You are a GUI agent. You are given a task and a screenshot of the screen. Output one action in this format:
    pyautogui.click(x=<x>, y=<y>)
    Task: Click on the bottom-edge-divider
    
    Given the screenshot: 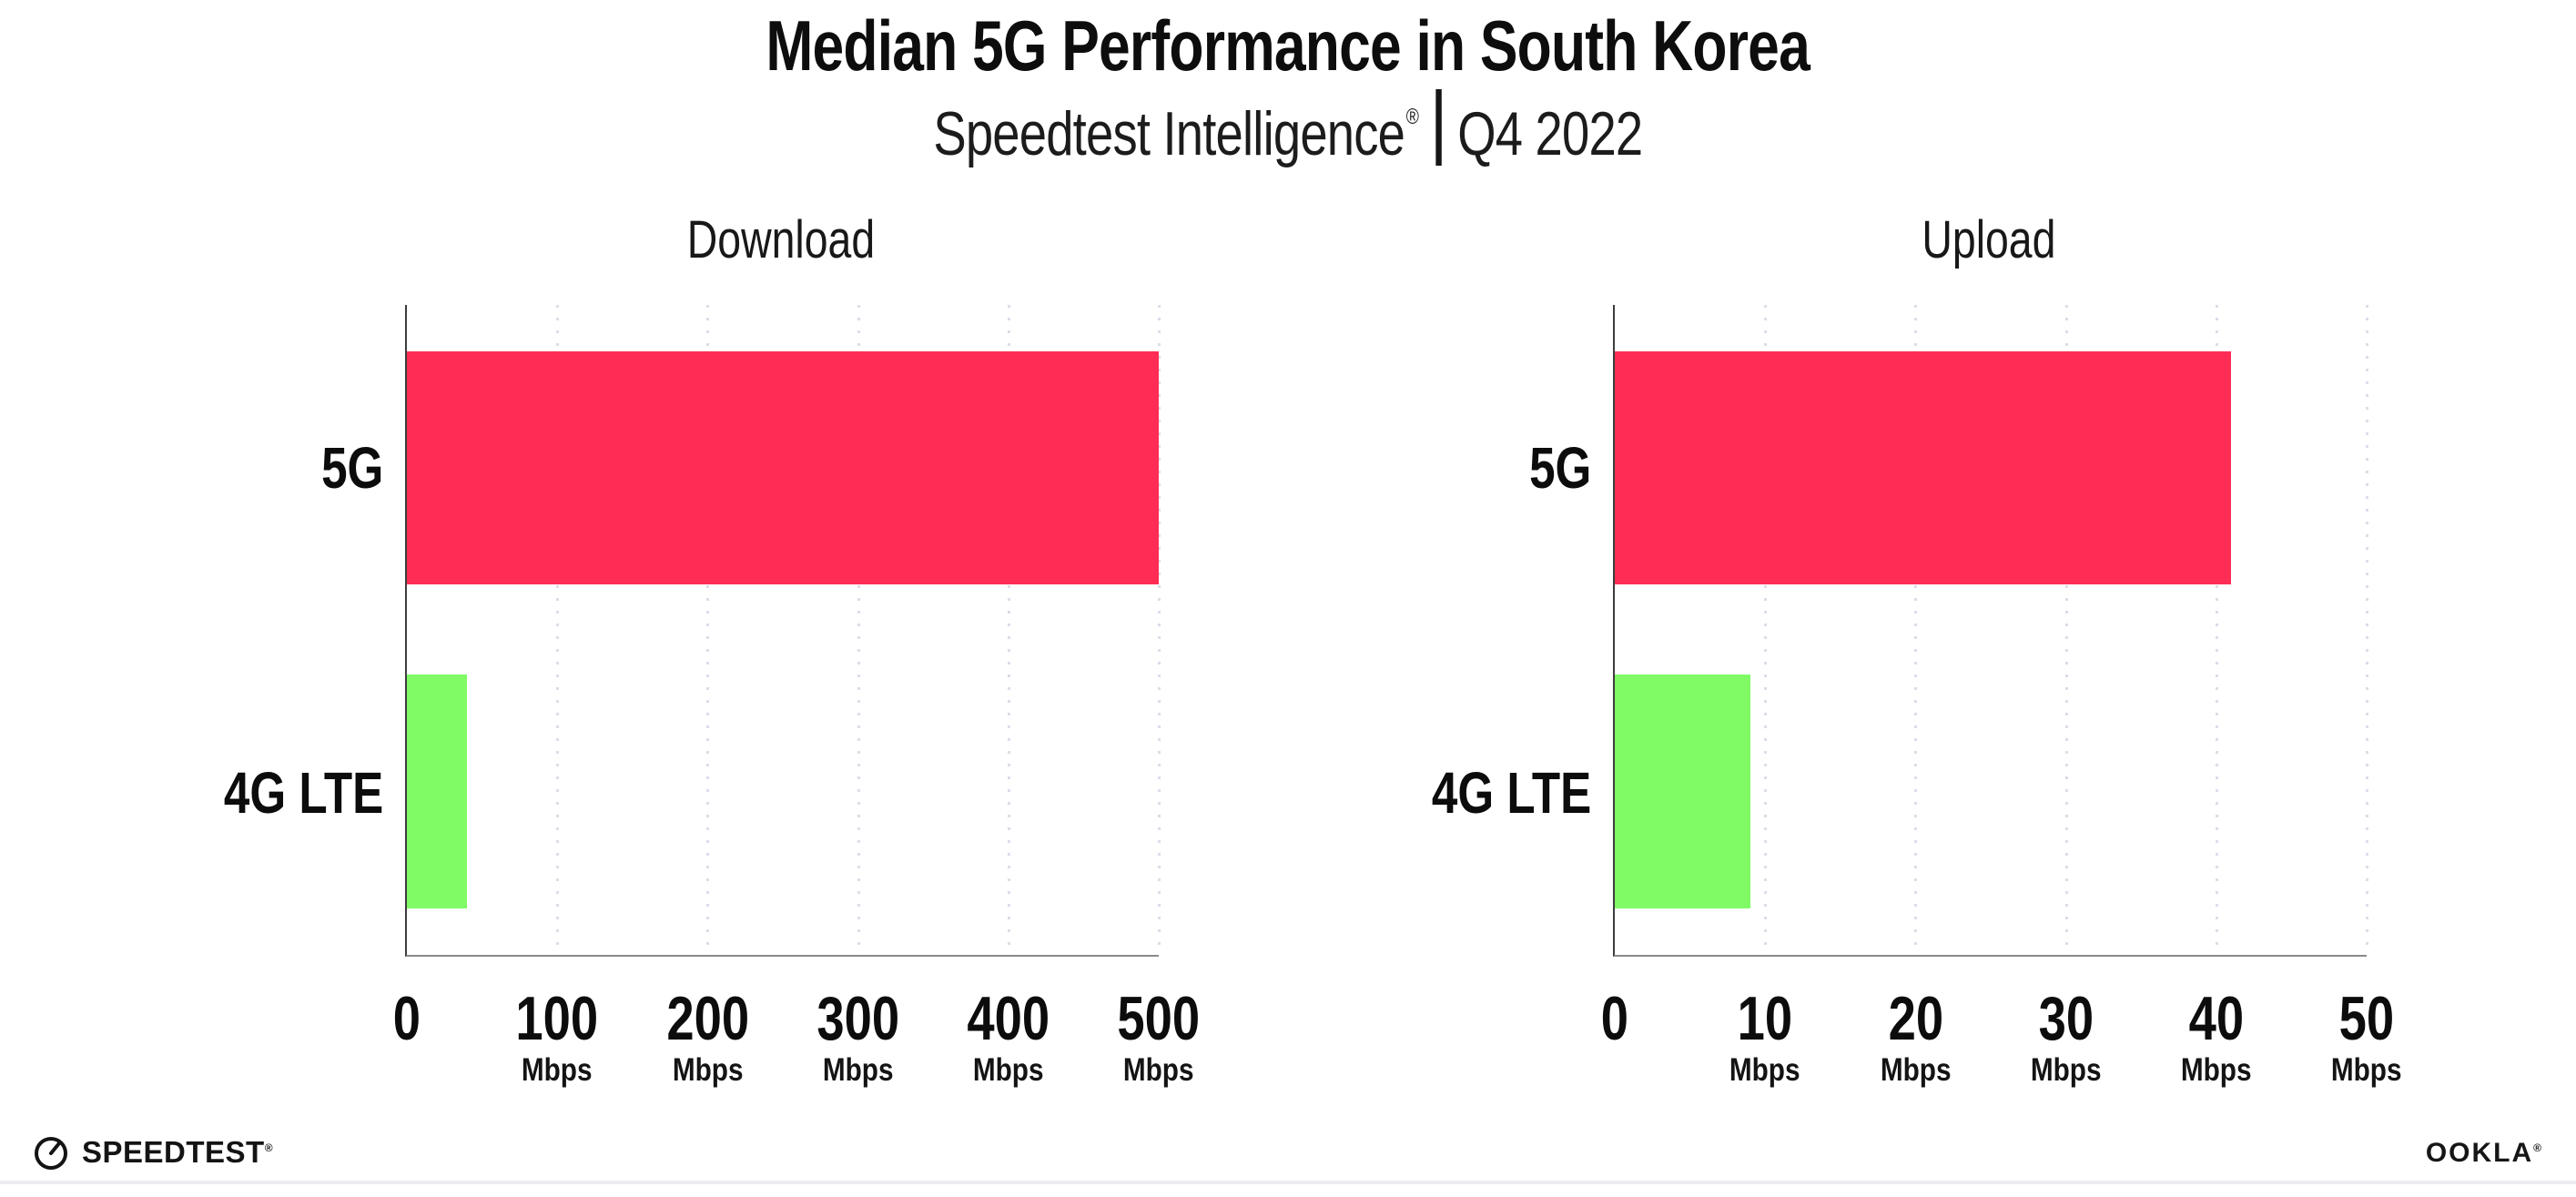 What is the action you would take?
    pyautogui.click(x=1288, y=1182)
    